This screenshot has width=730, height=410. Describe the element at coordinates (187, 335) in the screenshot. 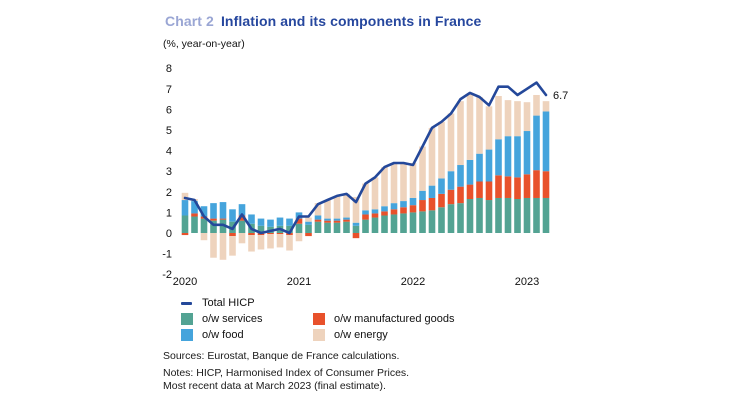

I see `food-swatch` at that location.